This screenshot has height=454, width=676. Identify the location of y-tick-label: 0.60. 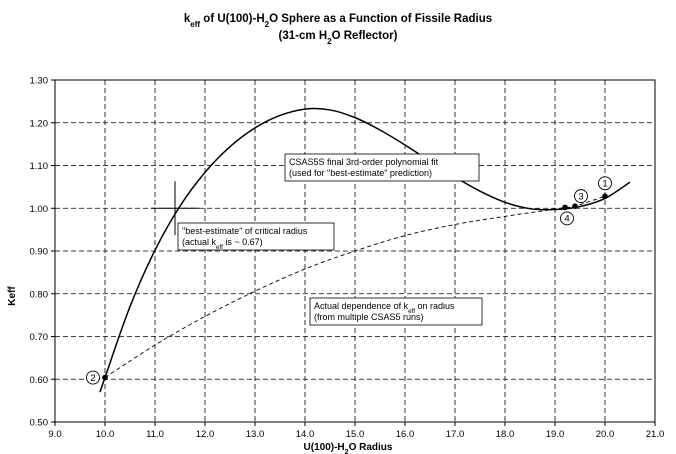
(39, 380).